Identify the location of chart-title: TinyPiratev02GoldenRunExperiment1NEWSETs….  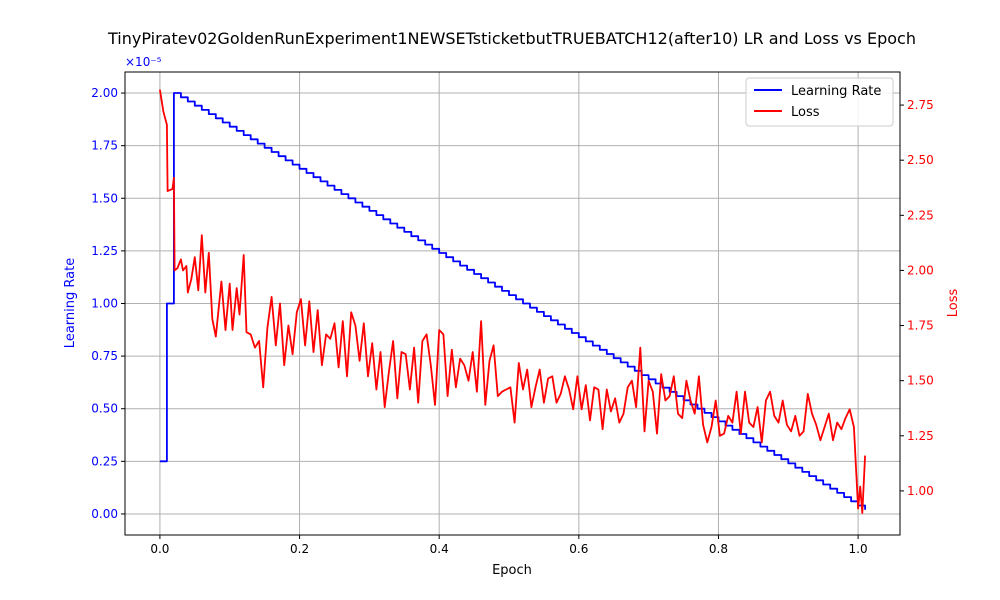
(511, 38).